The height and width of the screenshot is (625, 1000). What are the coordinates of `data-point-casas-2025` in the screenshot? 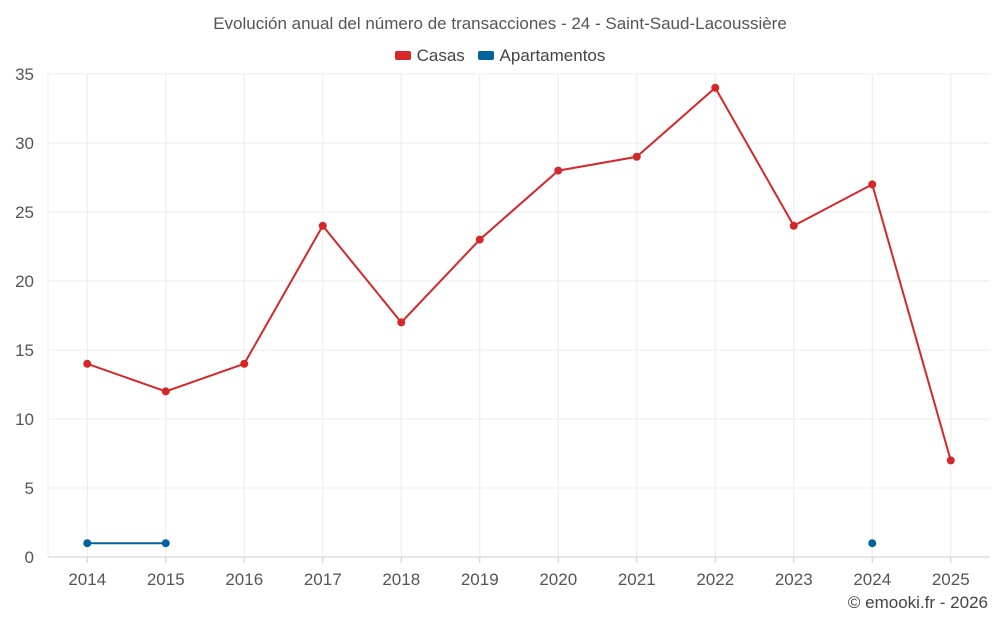 It's located at (950, 460).